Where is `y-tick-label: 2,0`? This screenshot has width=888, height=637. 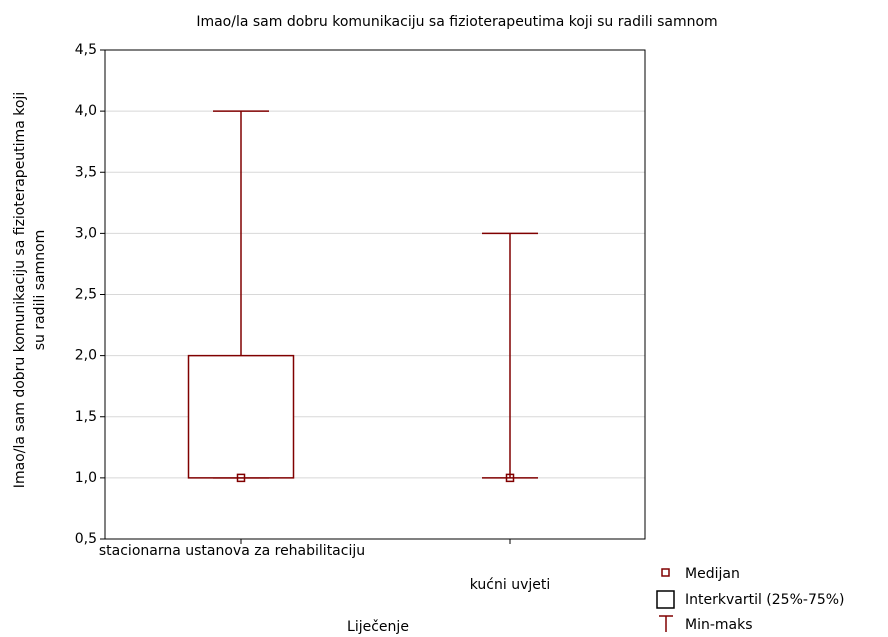 y-tick-label: 2,0 is located at coordinates (86, 356).